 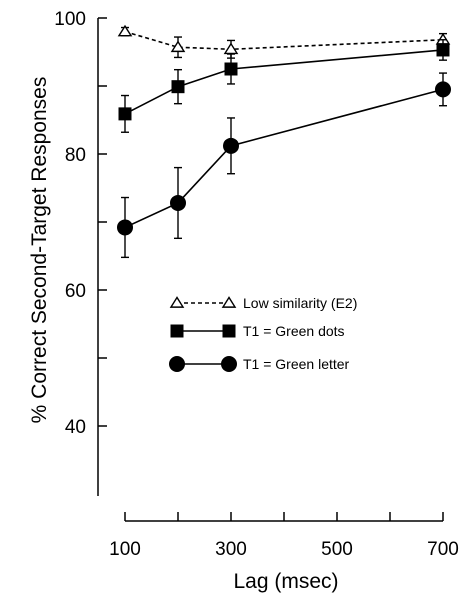 I want to click on x-axis-label: Lag (msec), so click(x=285, y=581).